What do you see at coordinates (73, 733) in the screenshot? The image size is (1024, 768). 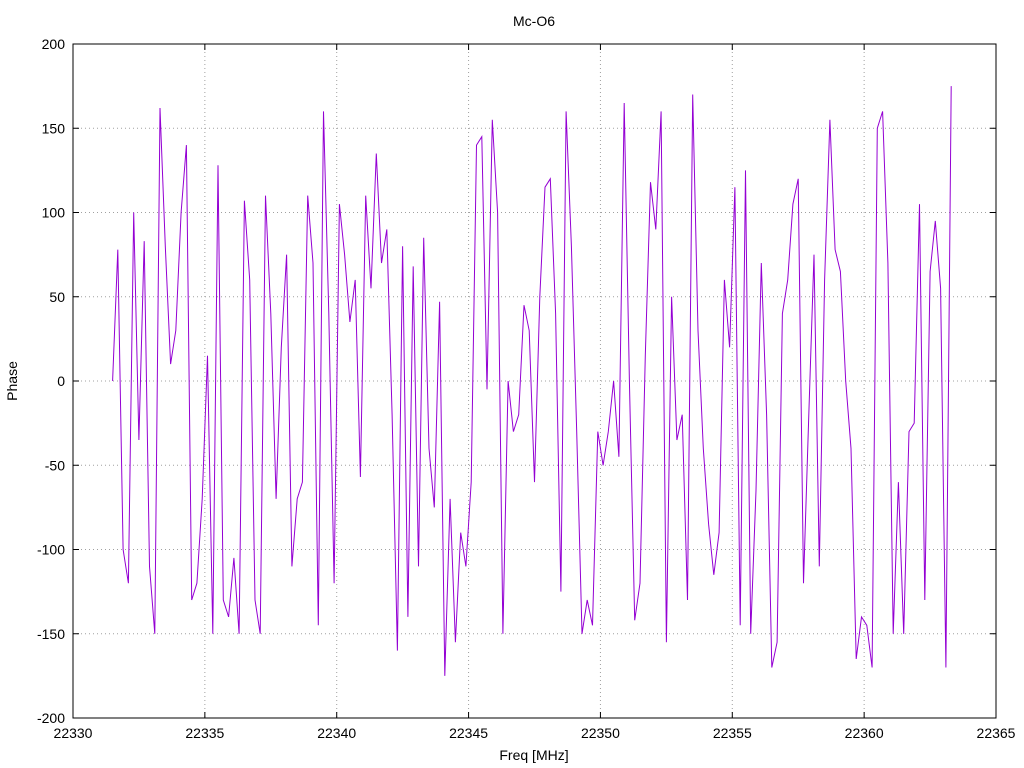 I see `x-tick-label: 22330` at bounding box center [73, 733].